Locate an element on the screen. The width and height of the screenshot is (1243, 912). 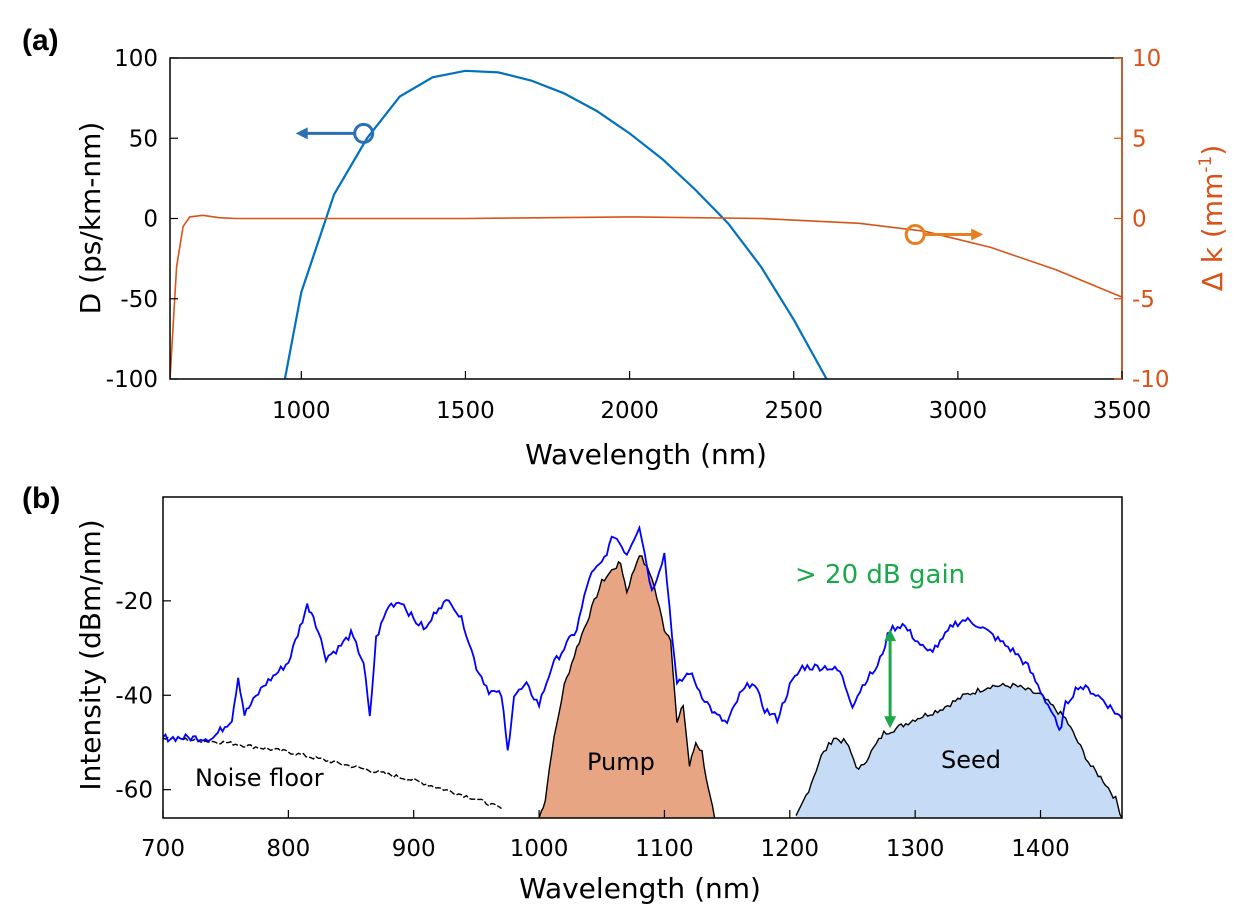
panel-a-ylabel-right-exp: -1 is located at coordinates (1206, 164).